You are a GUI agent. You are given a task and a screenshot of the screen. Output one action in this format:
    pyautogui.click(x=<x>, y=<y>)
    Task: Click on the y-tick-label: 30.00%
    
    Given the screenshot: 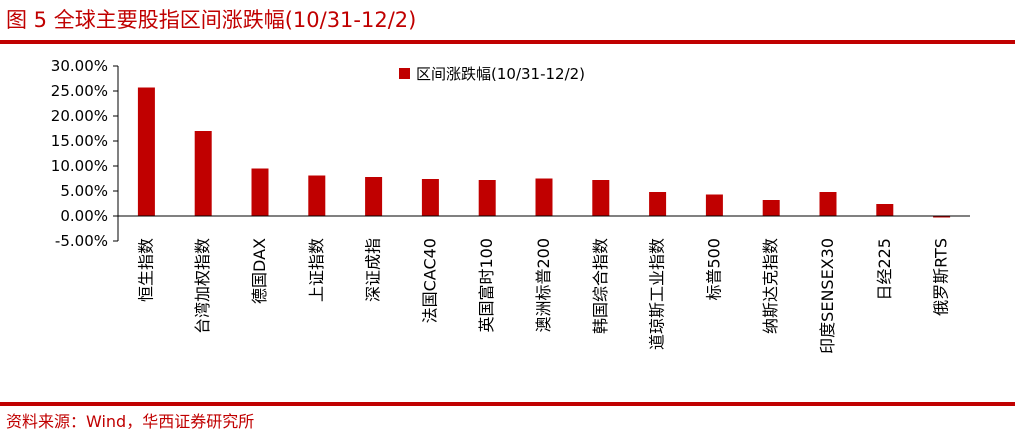 What is the action you would take?
    pyautogui.click(x=79, y=66)
    